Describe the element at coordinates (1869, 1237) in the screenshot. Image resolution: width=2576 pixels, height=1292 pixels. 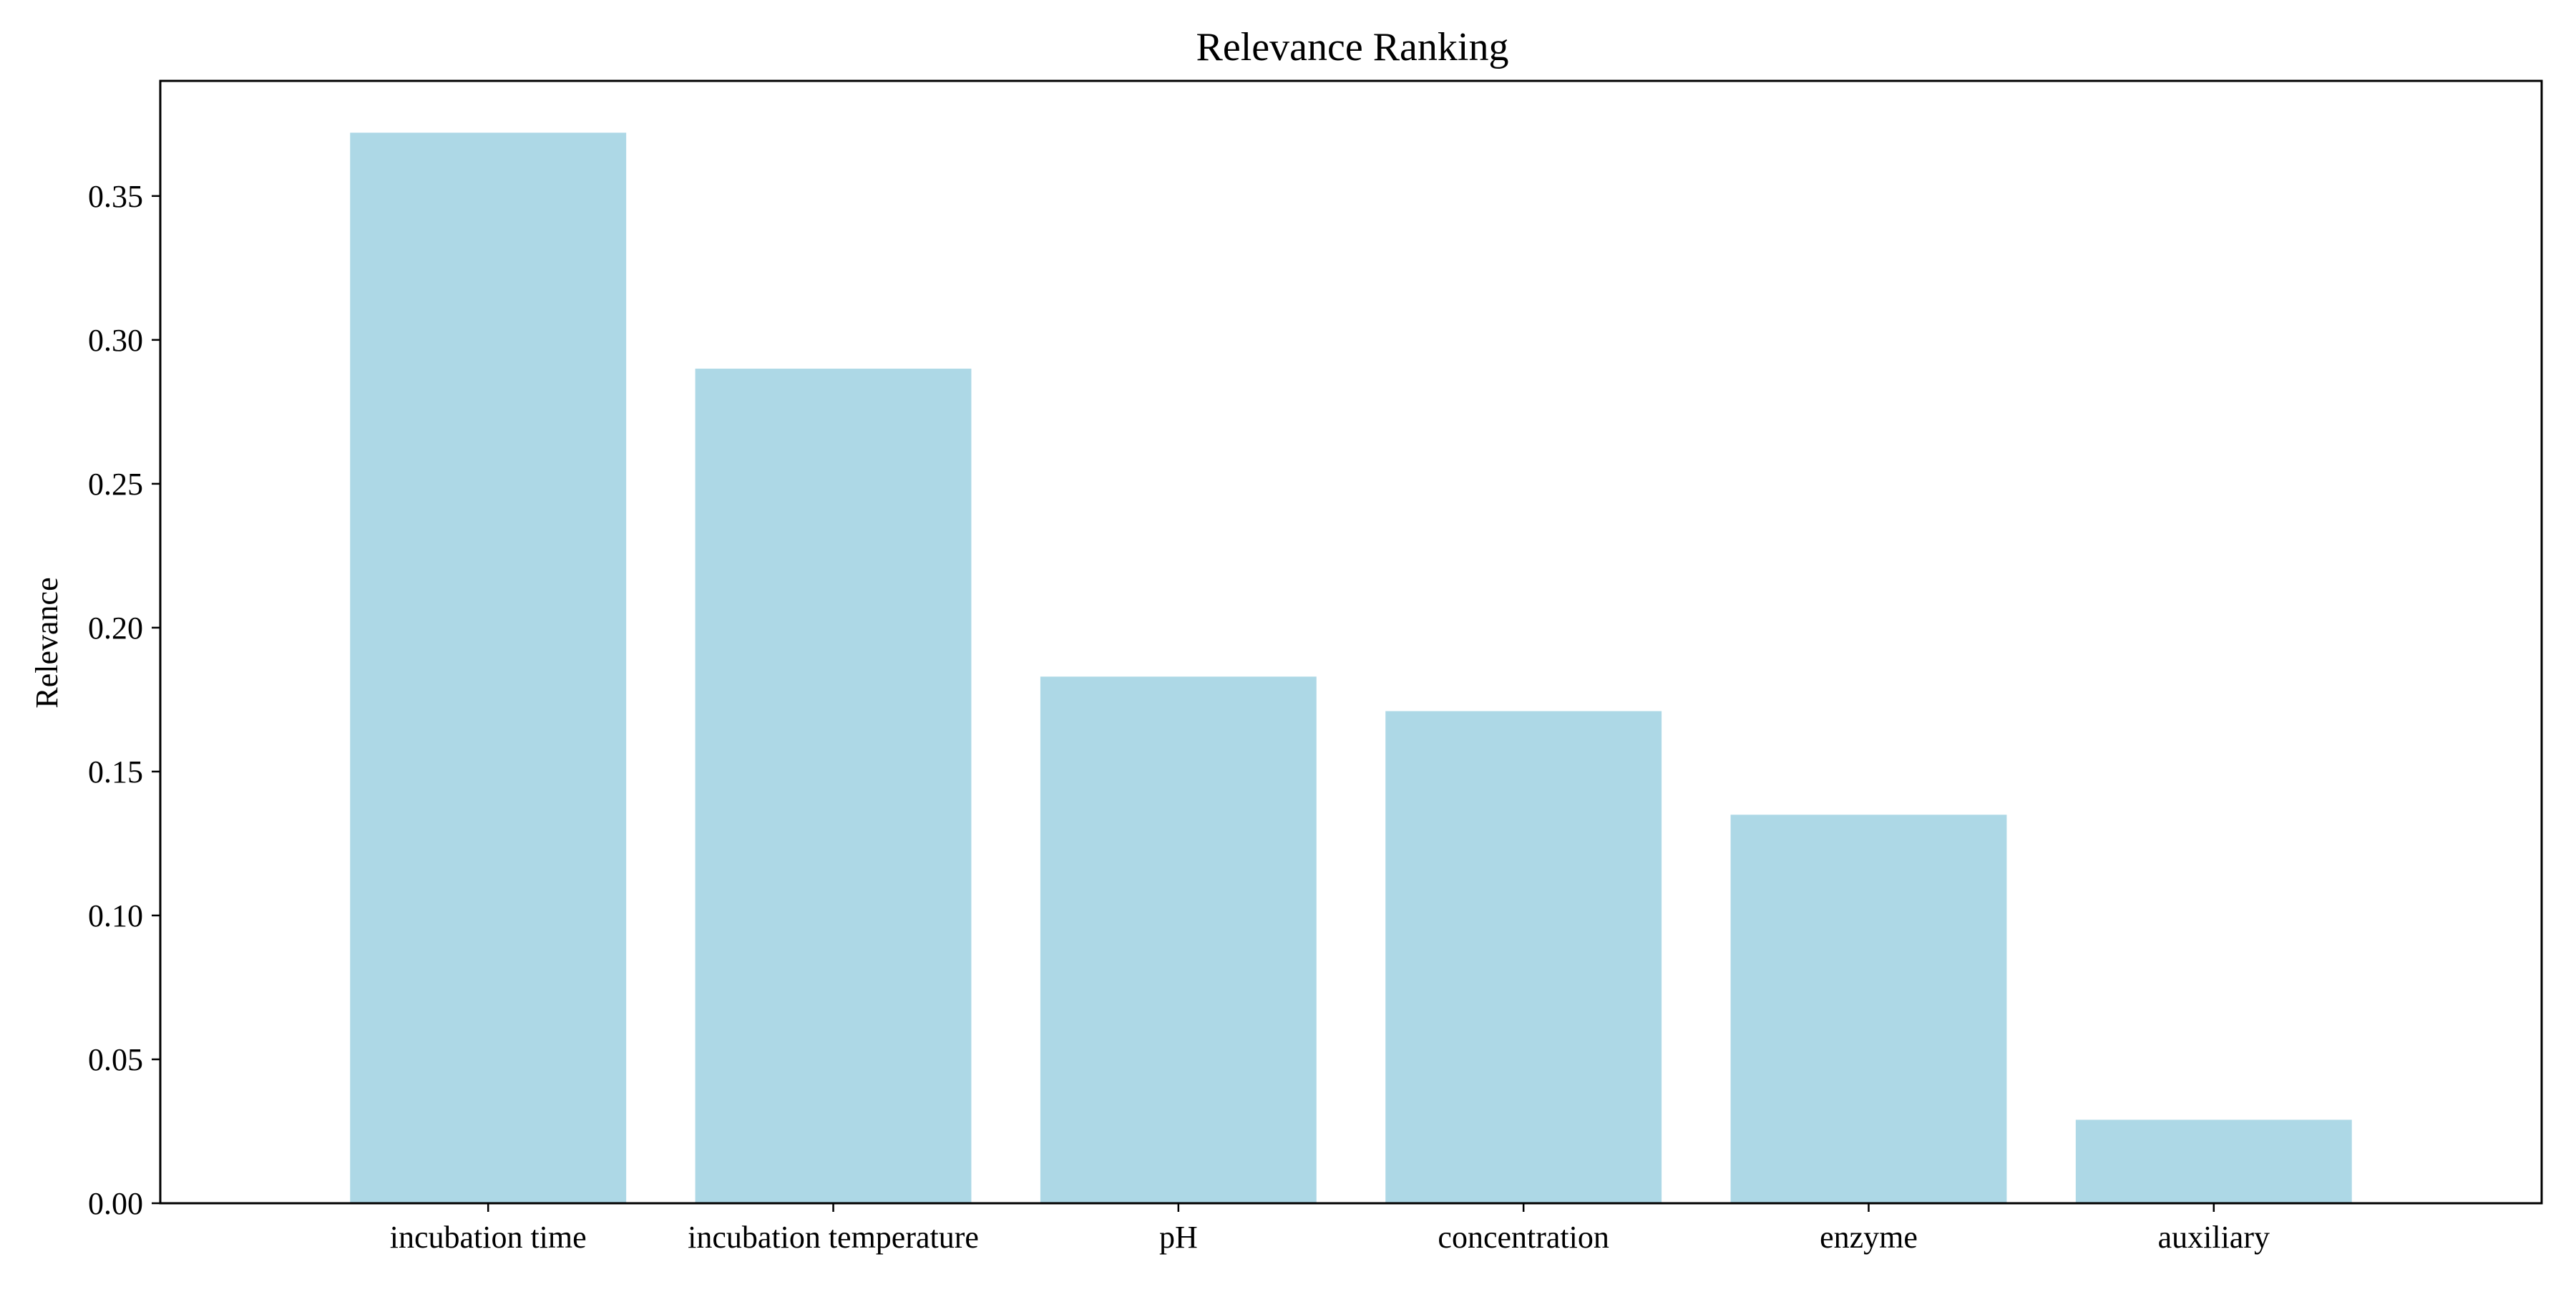
I see `x-tick-label: enzyme` at that location.